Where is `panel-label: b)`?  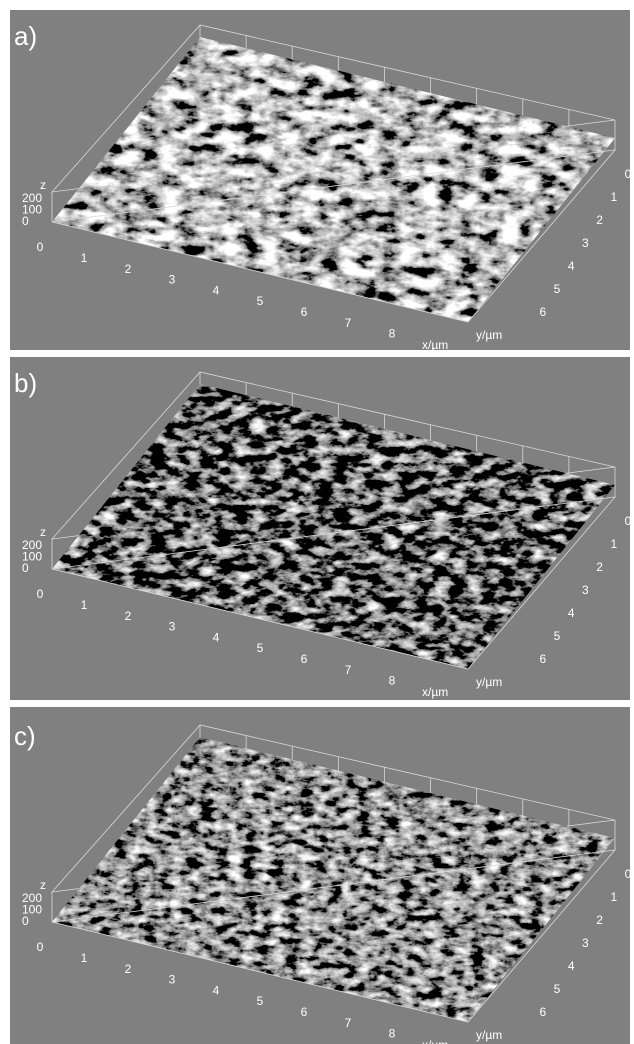
panel-label: b) is located at coordinates (25, 383).